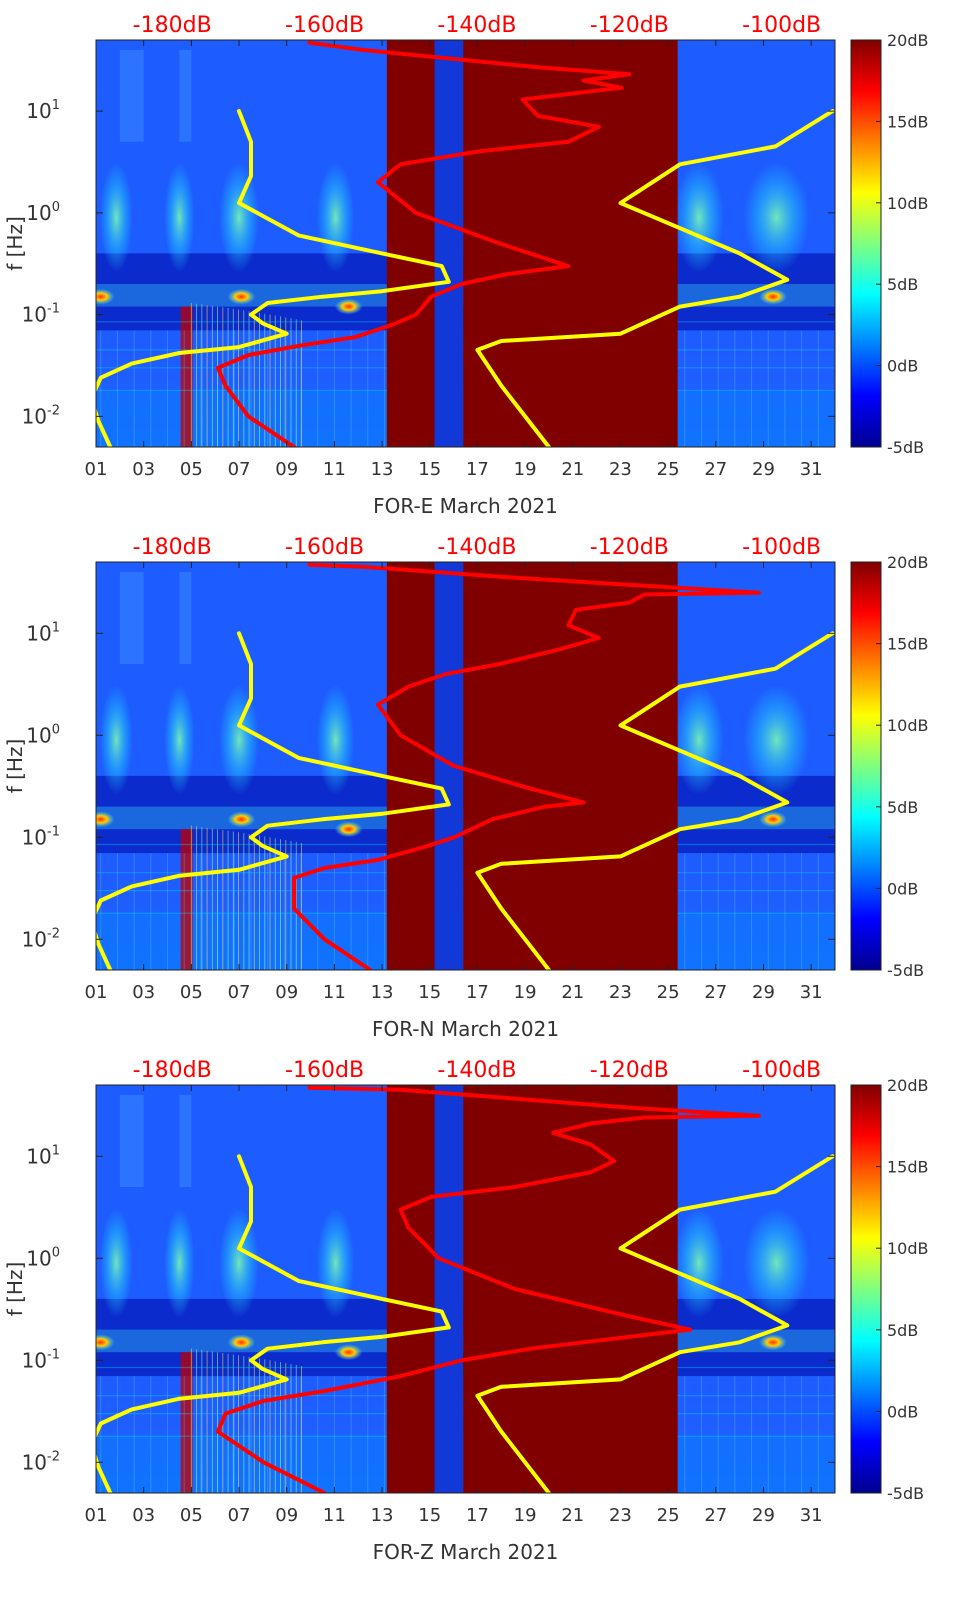 The width and height of the screenshot is (962, 1599). I want to click on x-tick-label: 27, so click(715, 1515).